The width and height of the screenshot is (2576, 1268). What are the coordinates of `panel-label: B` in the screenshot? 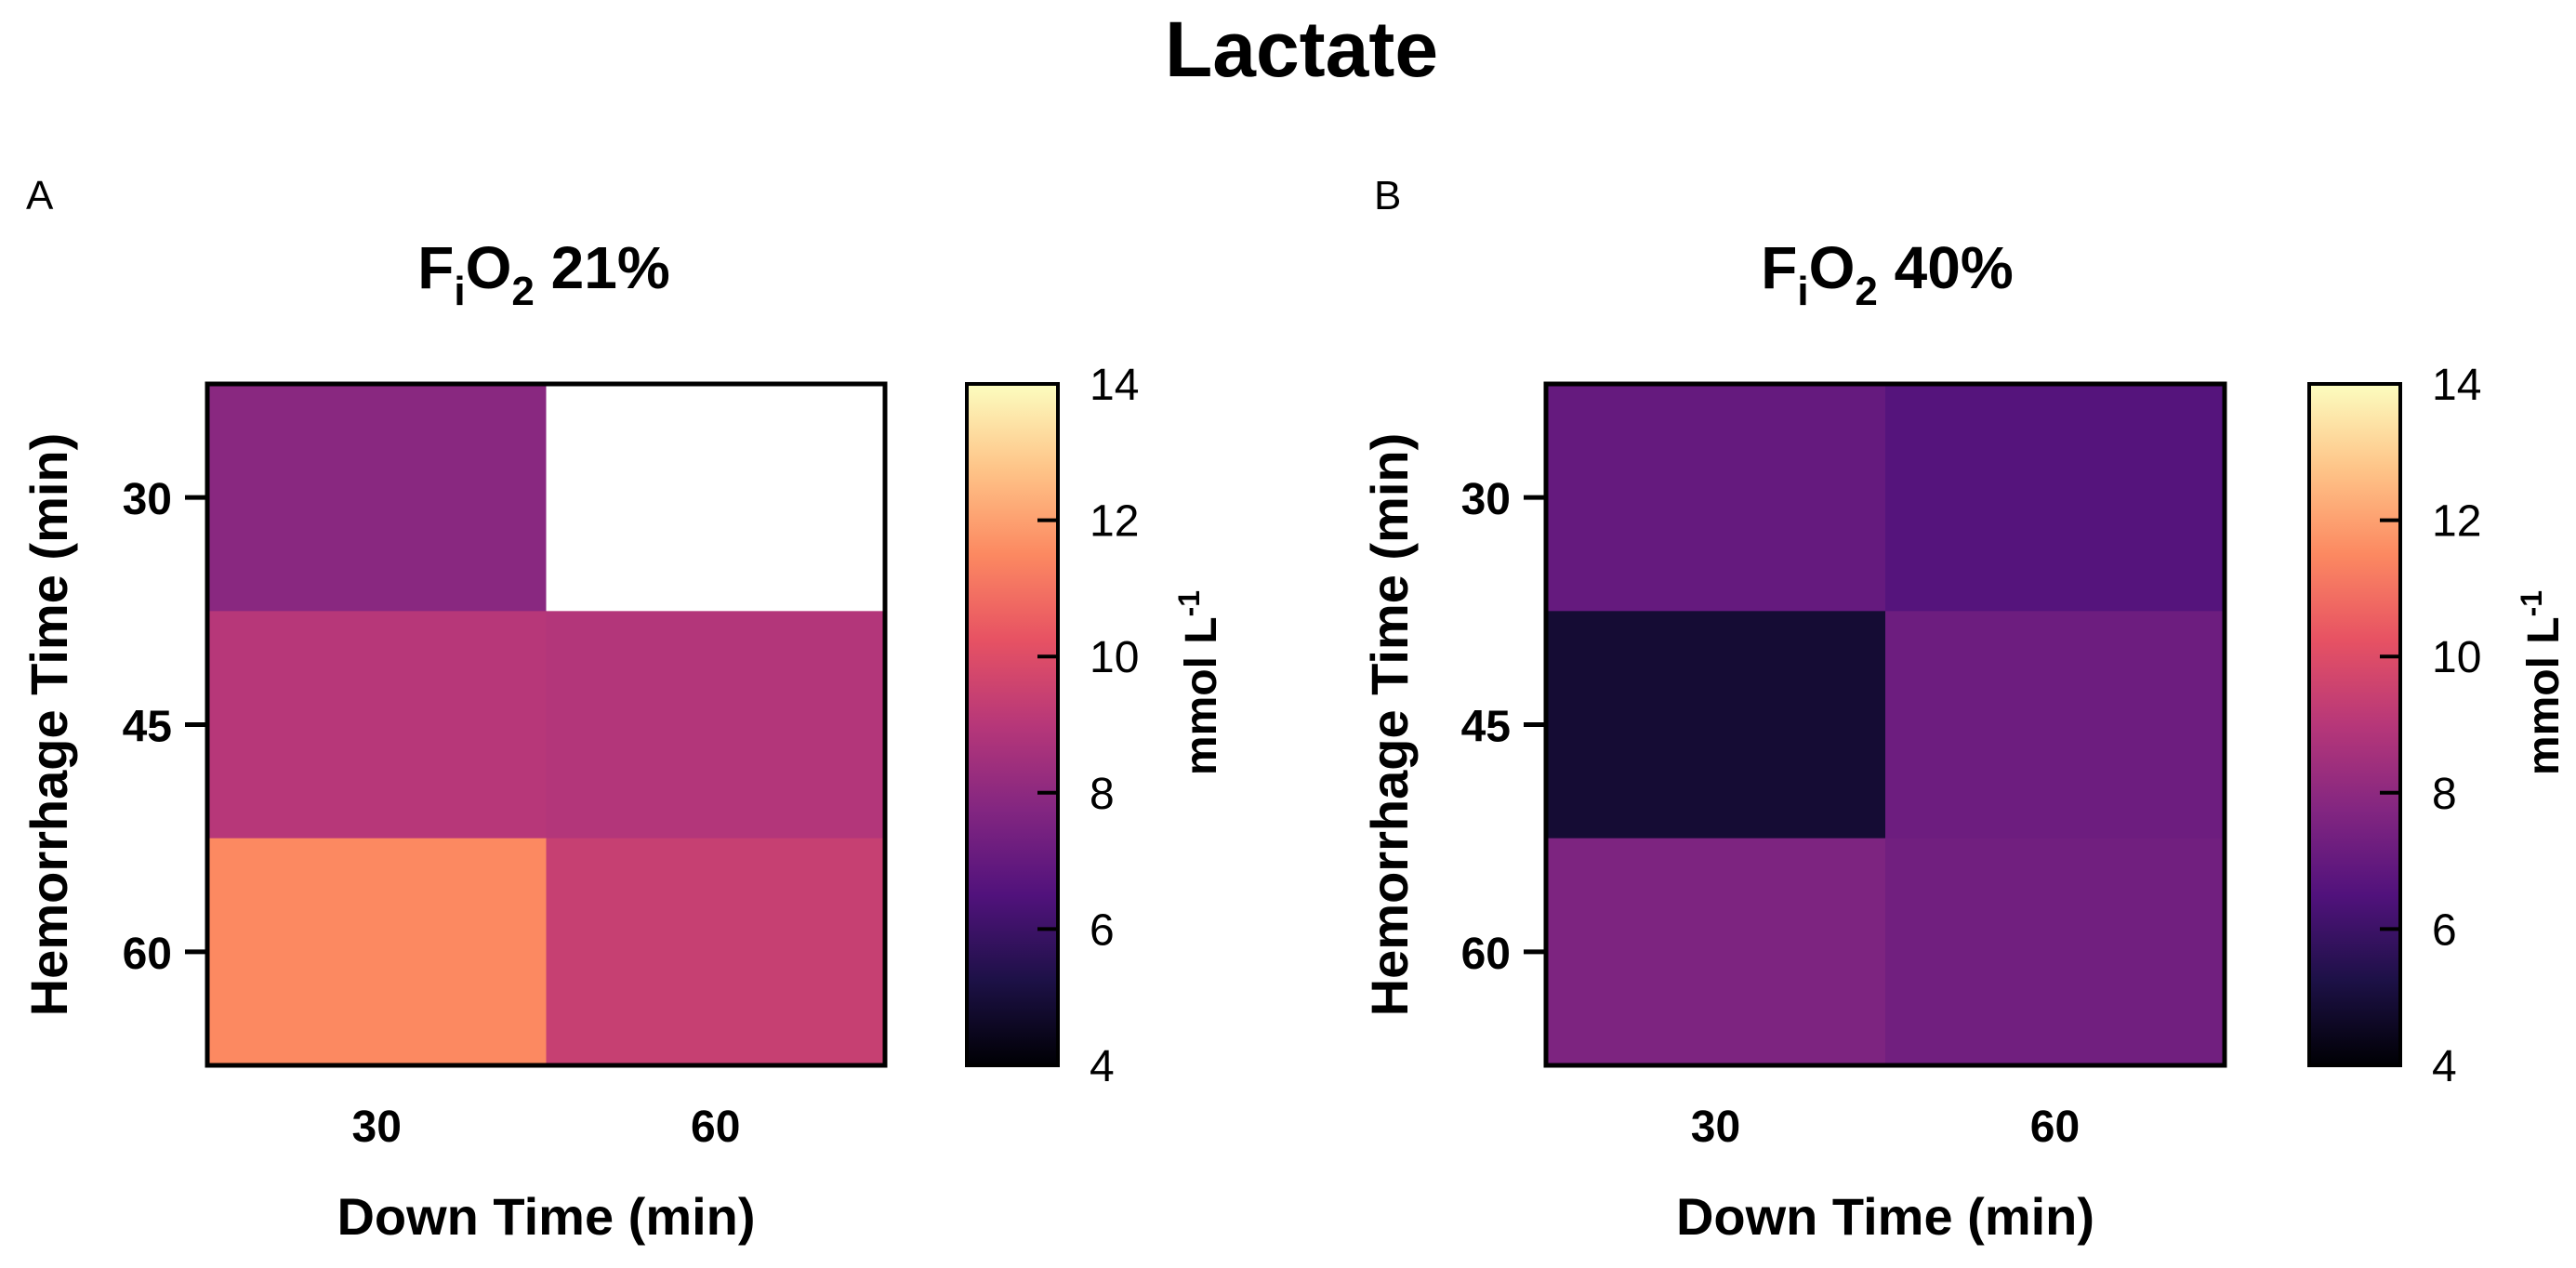 It's located at (1387, 195).